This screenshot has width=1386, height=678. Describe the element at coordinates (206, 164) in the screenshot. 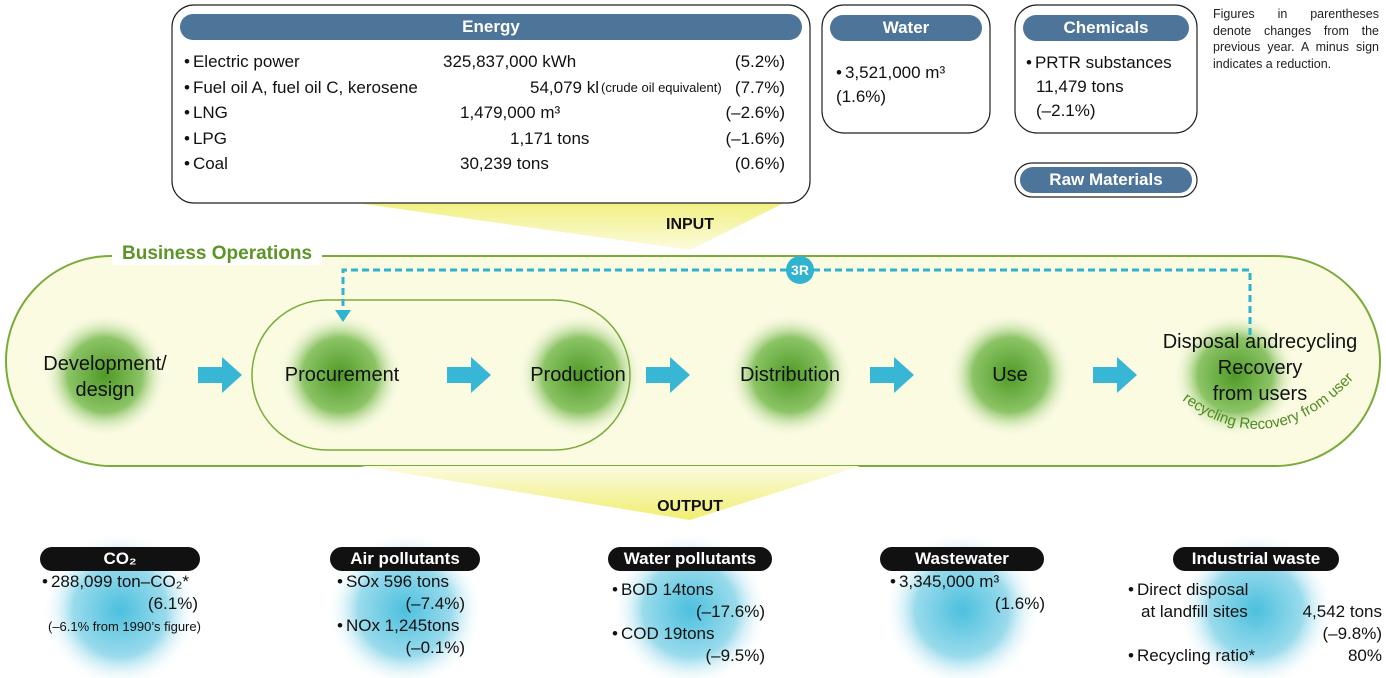

I see `item-name: Coal` at that location.